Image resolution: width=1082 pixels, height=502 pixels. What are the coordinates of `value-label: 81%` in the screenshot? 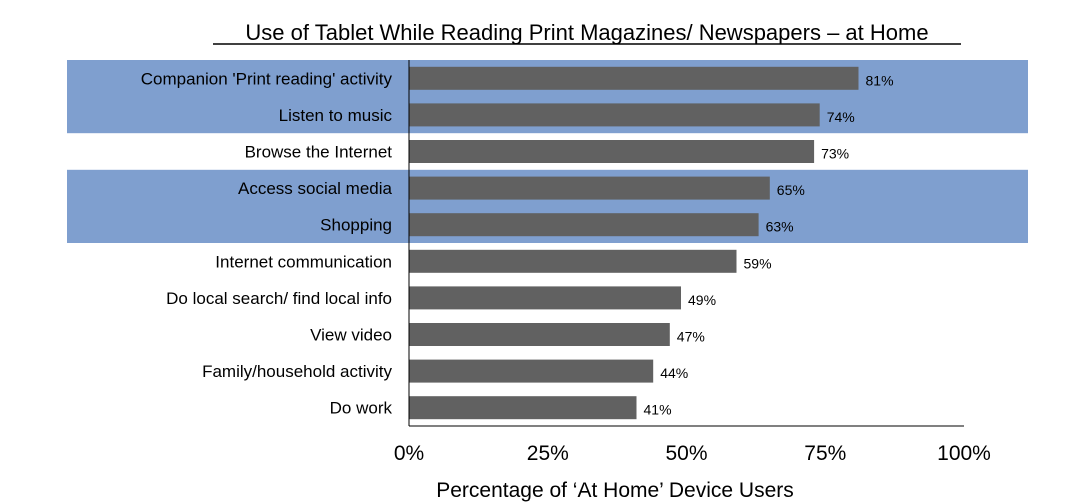 It's located at (880, 80).